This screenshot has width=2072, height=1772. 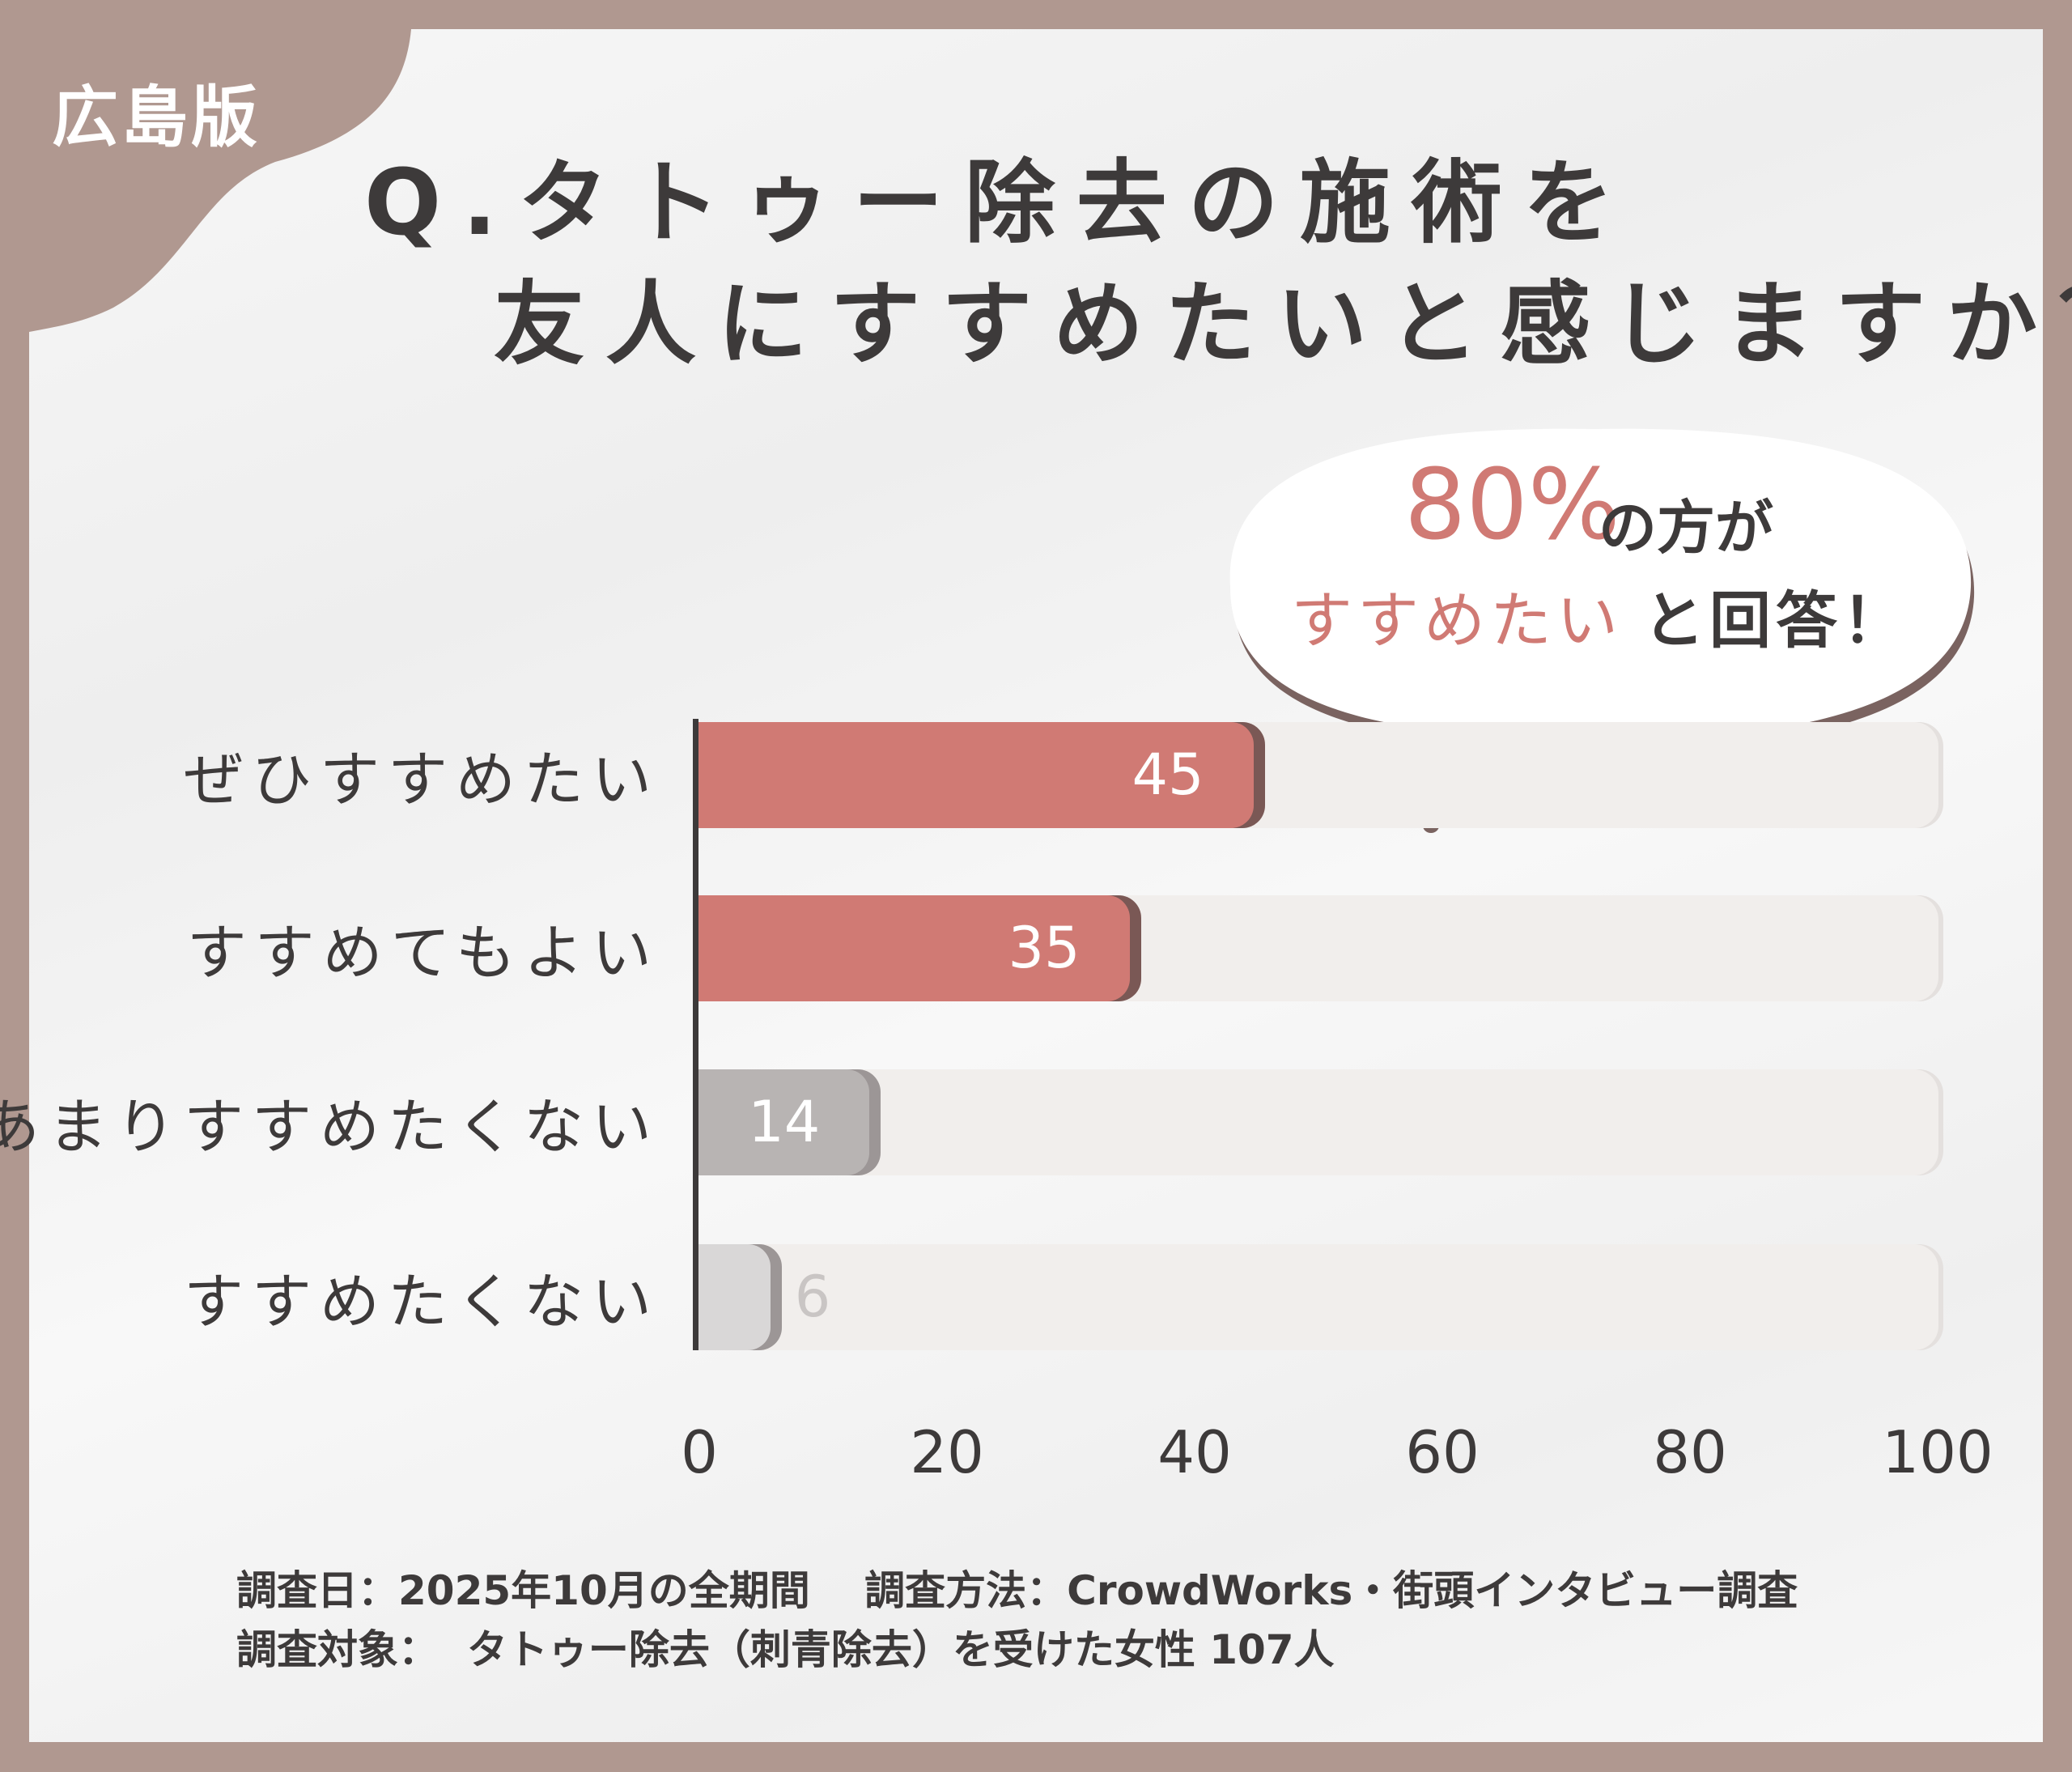 I want to click on footer-line-2: 調査対象： タトゥー除去（刺青除去）を受けた女性 107人, so click(x=785, y=1650).